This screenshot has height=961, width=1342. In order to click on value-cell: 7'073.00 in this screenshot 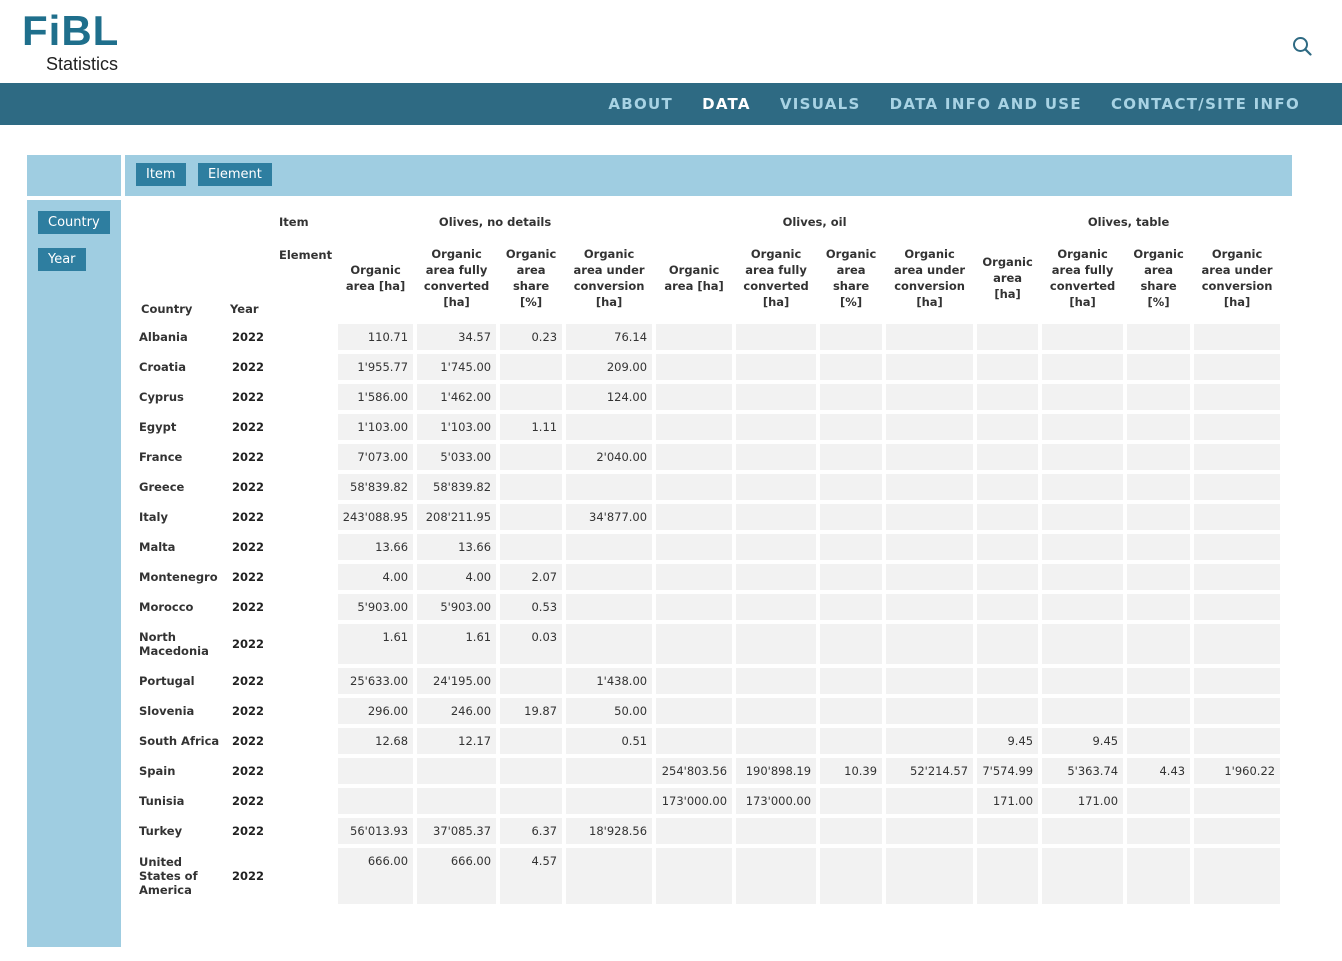, I will do `click(376, 457)`.